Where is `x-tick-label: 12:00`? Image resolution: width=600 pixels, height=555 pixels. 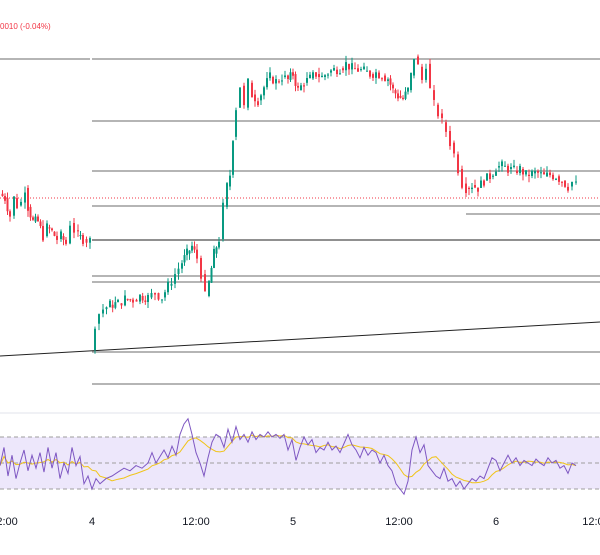 x-tick-label: 12:00 is located at coordinates (9, 522).